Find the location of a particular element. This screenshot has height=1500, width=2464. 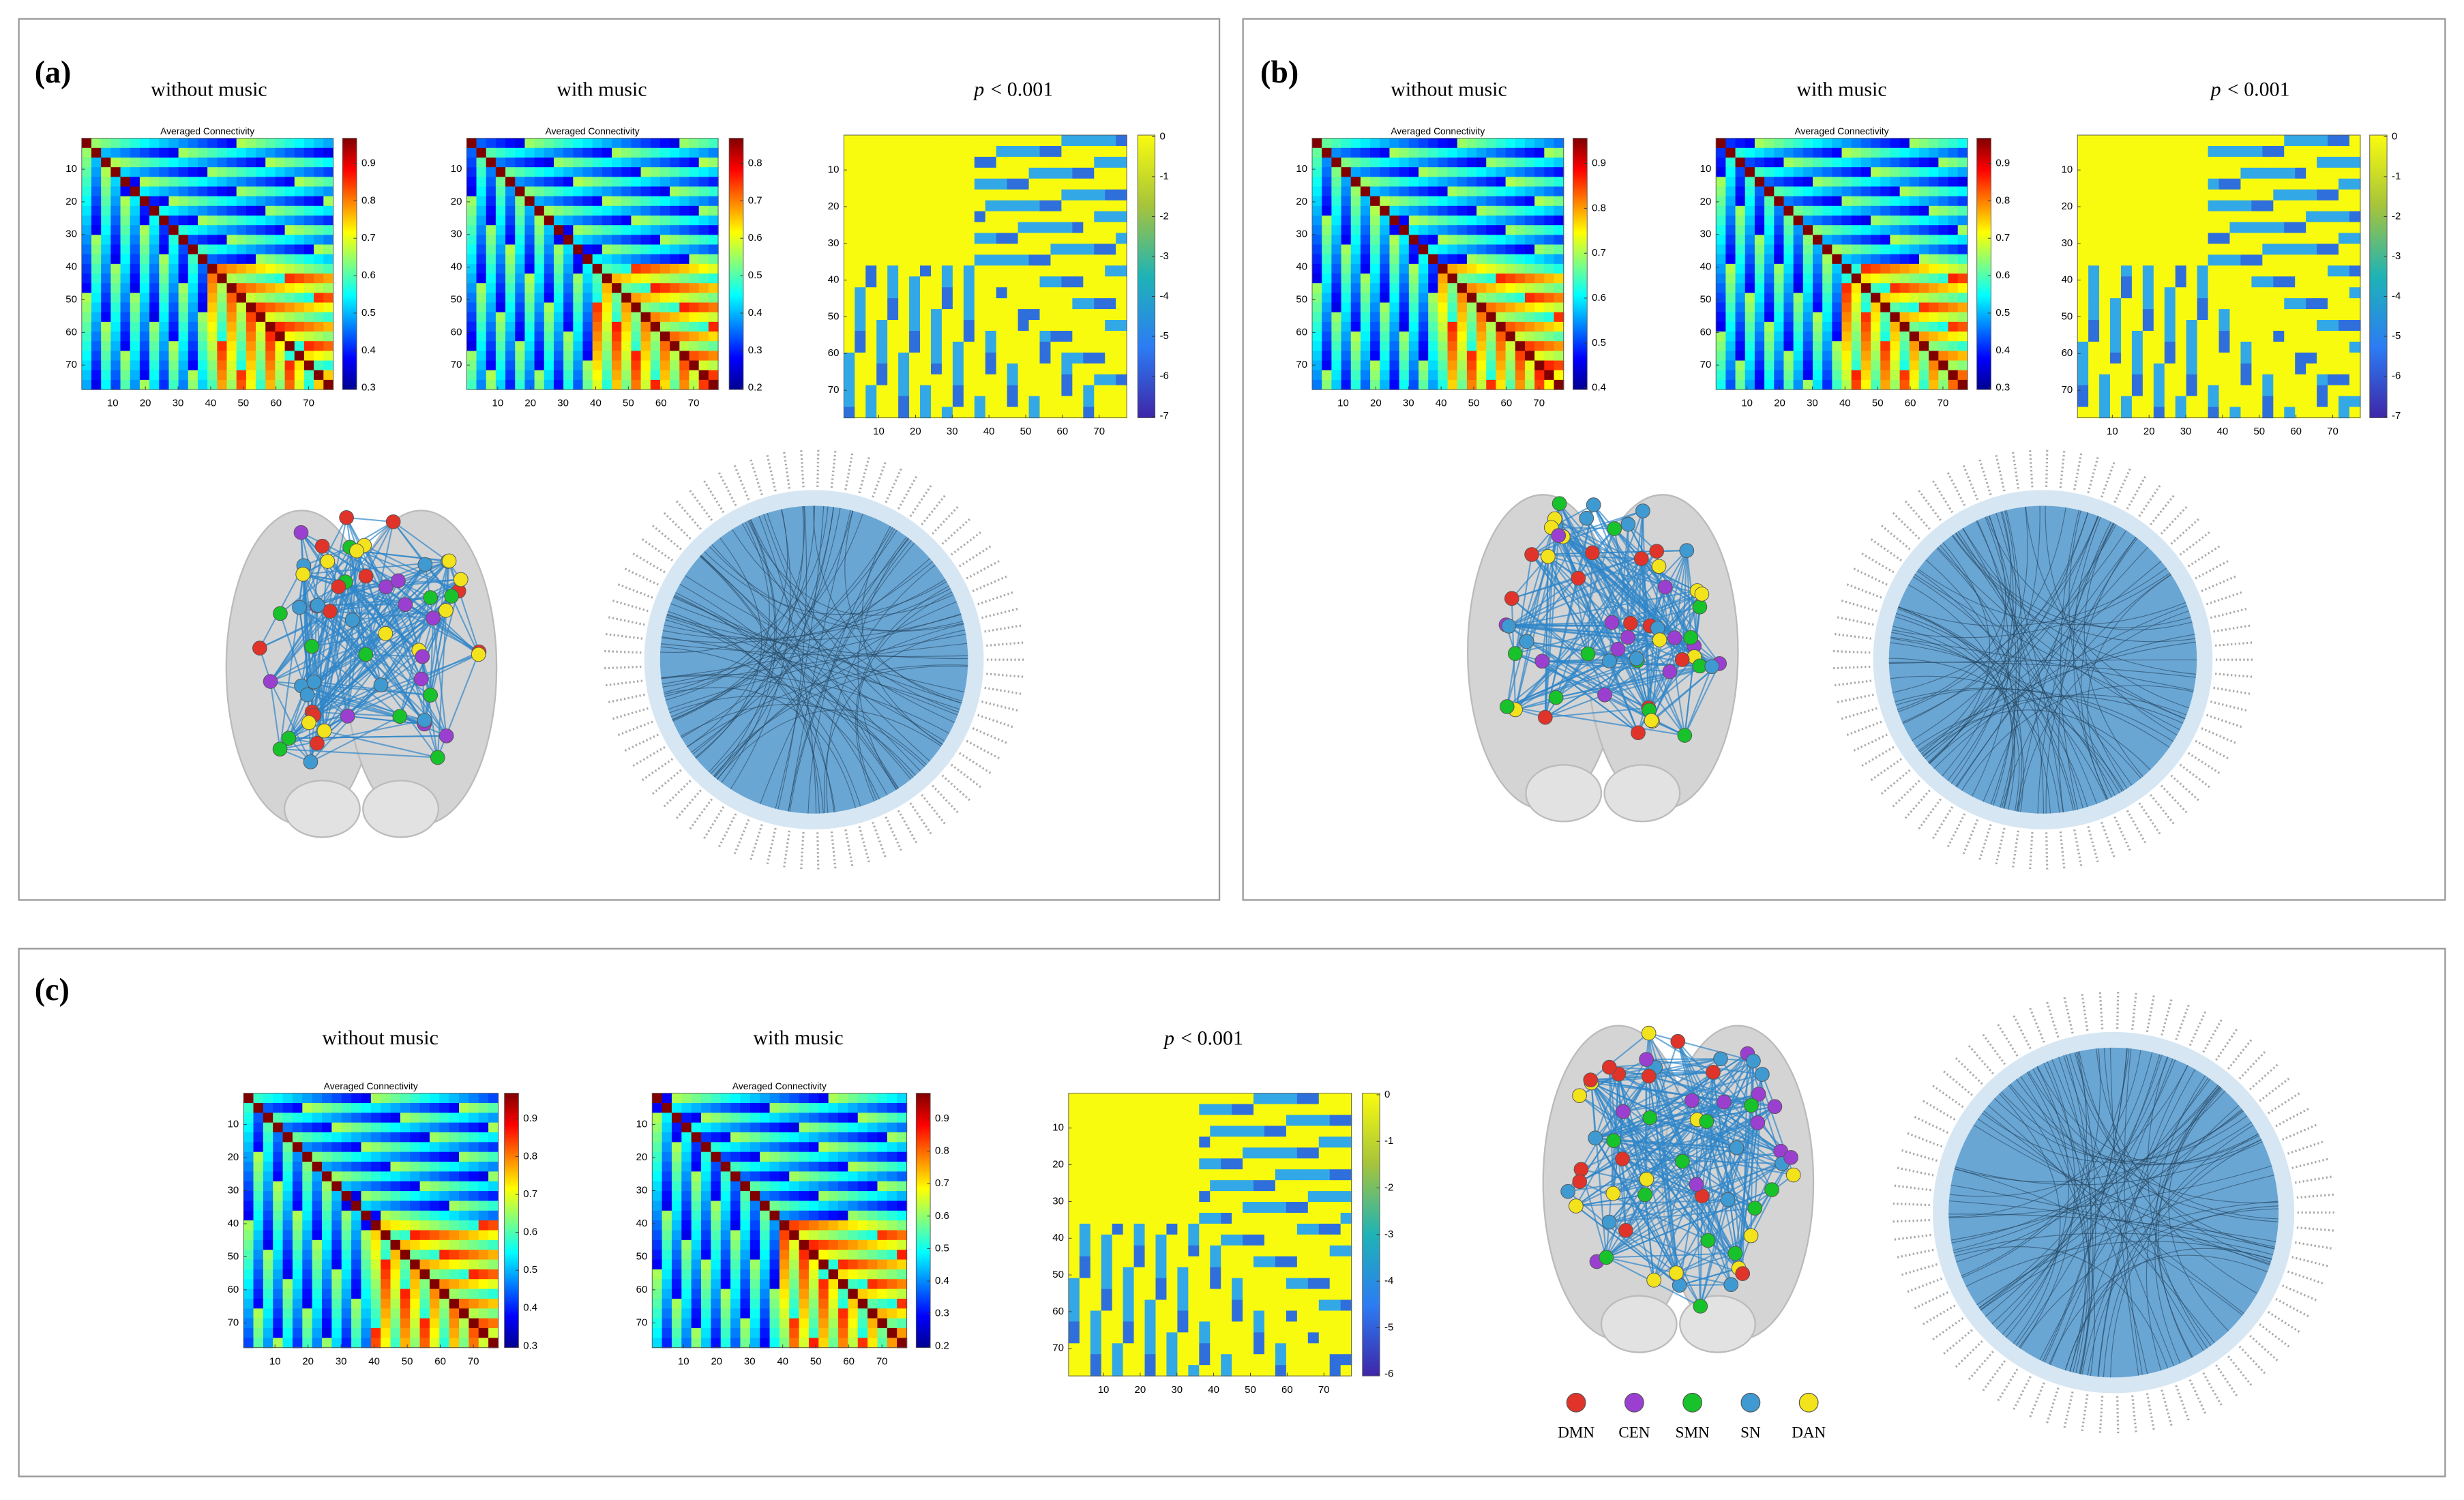

chord is located at coordinates (788, 665).